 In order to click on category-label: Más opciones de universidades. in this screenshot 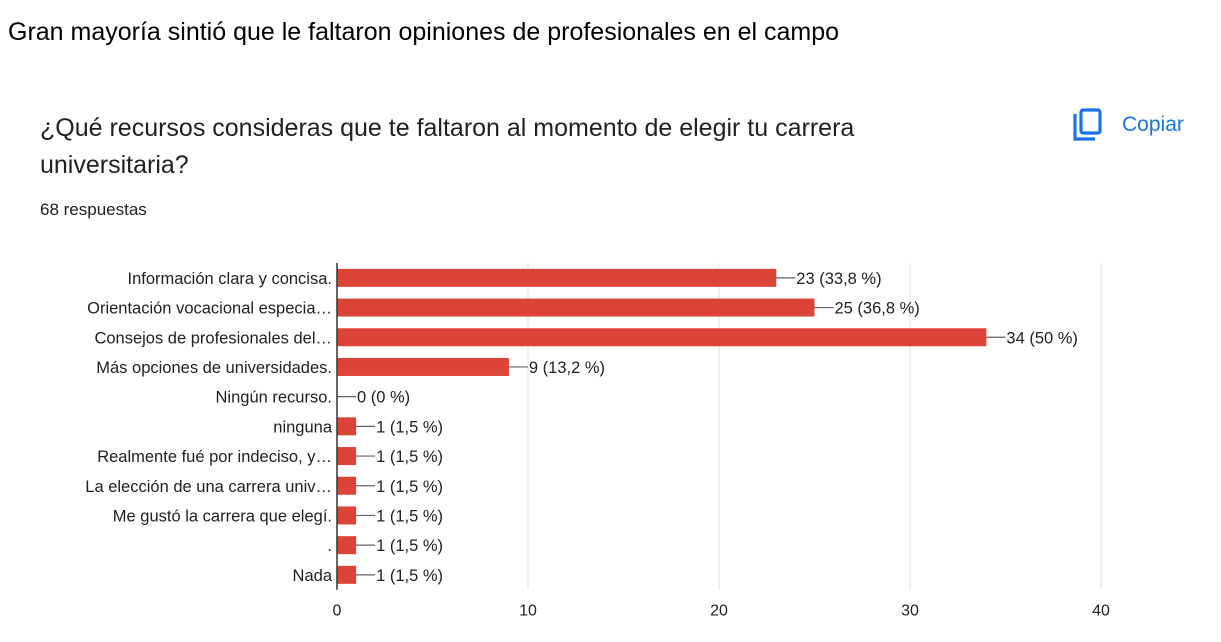, I will do `click(214, 368)`.